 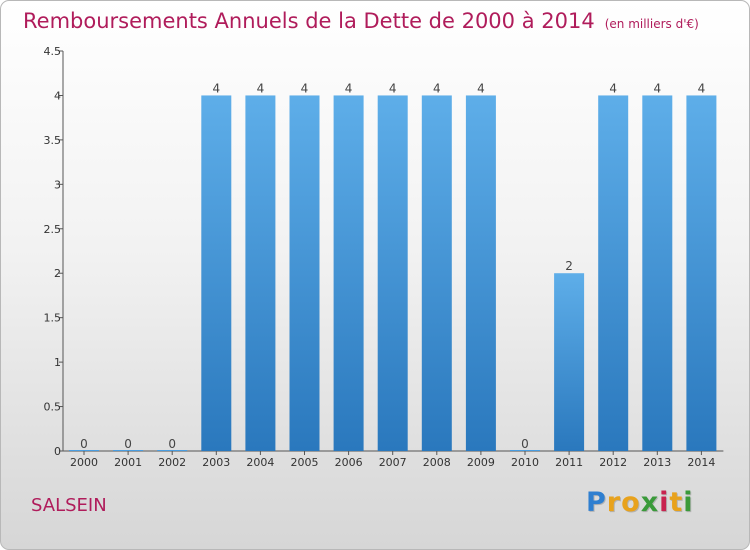 What do you see at coordinates (349, 462) in the screenshot?
I see `x-tick-label: 2006` at bounding box center [349, 462].